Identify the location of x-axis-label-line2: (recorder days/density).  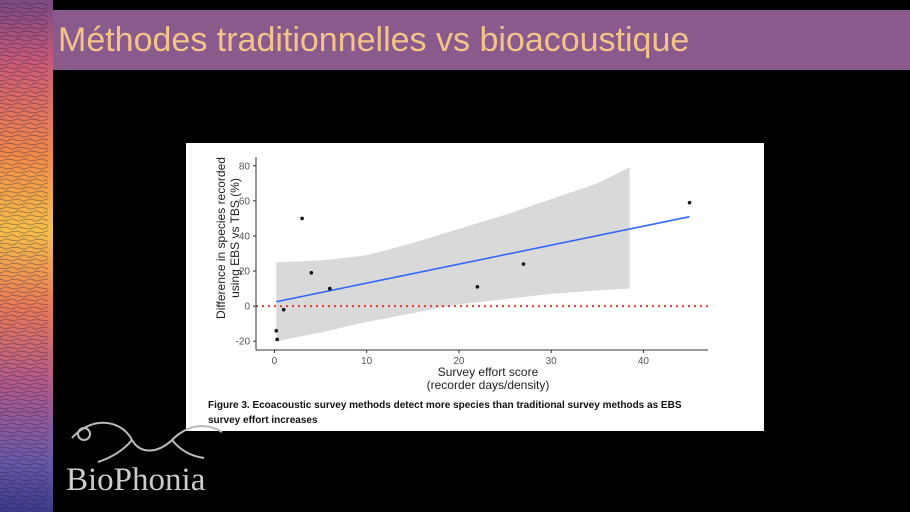
(488, 385).